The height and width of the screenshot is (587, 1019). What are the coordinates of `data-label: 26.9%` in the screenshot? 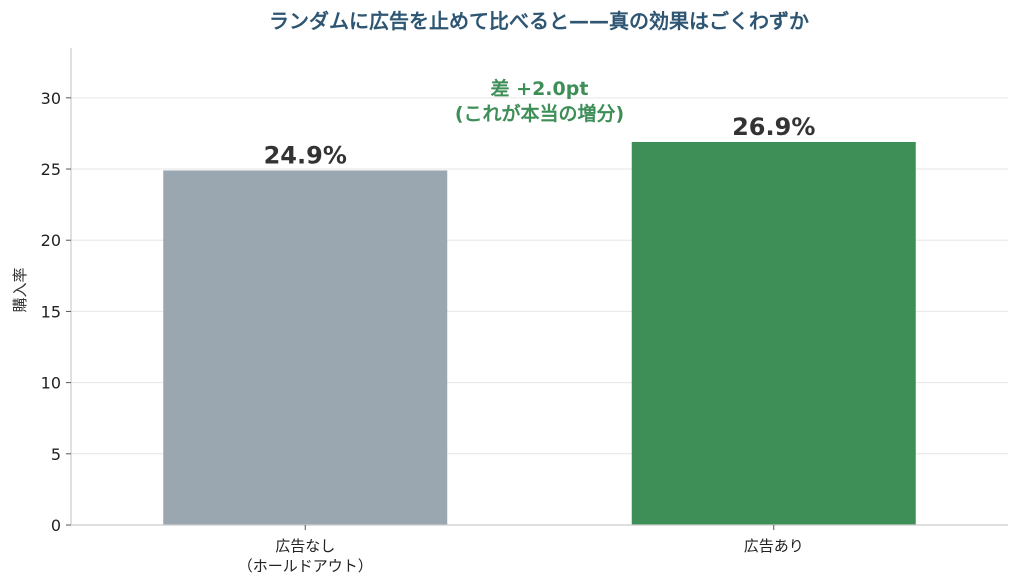 It's located at (773, 127).